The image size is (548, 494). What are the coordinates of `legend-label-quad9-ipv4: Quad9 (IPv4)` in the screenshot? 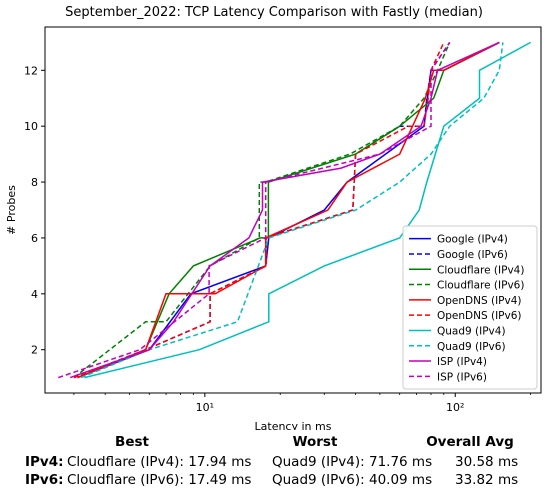 It's located at (471, 331).